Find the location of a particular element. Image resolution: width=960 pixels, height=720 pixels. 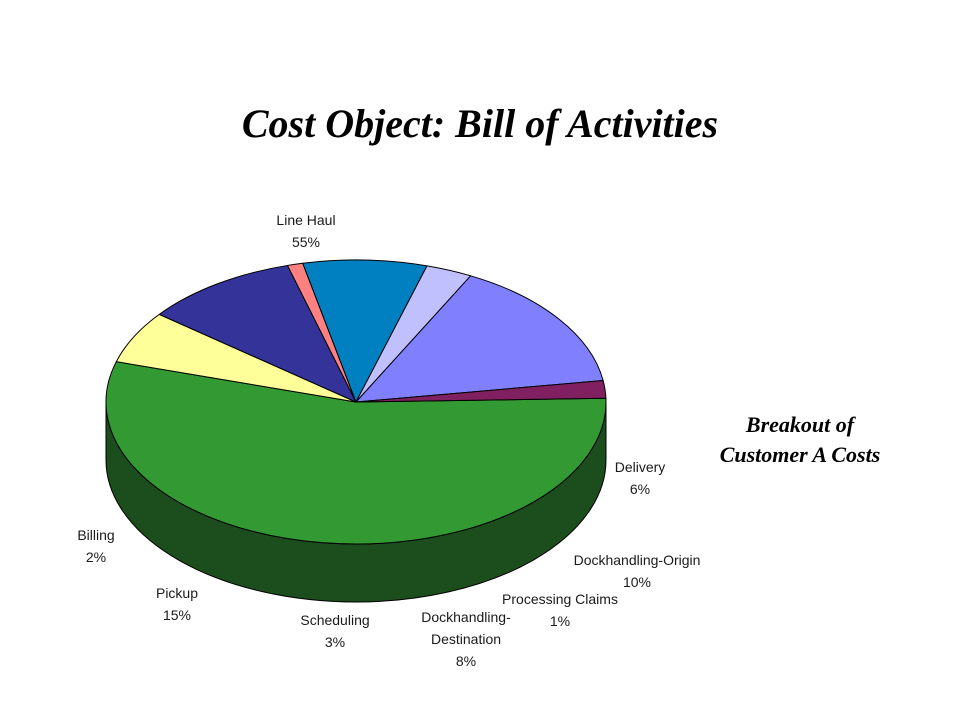

side-note-line-1: Breakout of is located at coordinates (800, 424).